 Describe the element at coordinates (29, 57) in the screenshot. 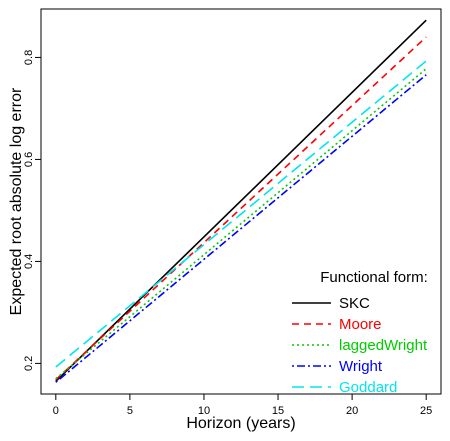

I see `y-tick-label: 0.8` at that location.